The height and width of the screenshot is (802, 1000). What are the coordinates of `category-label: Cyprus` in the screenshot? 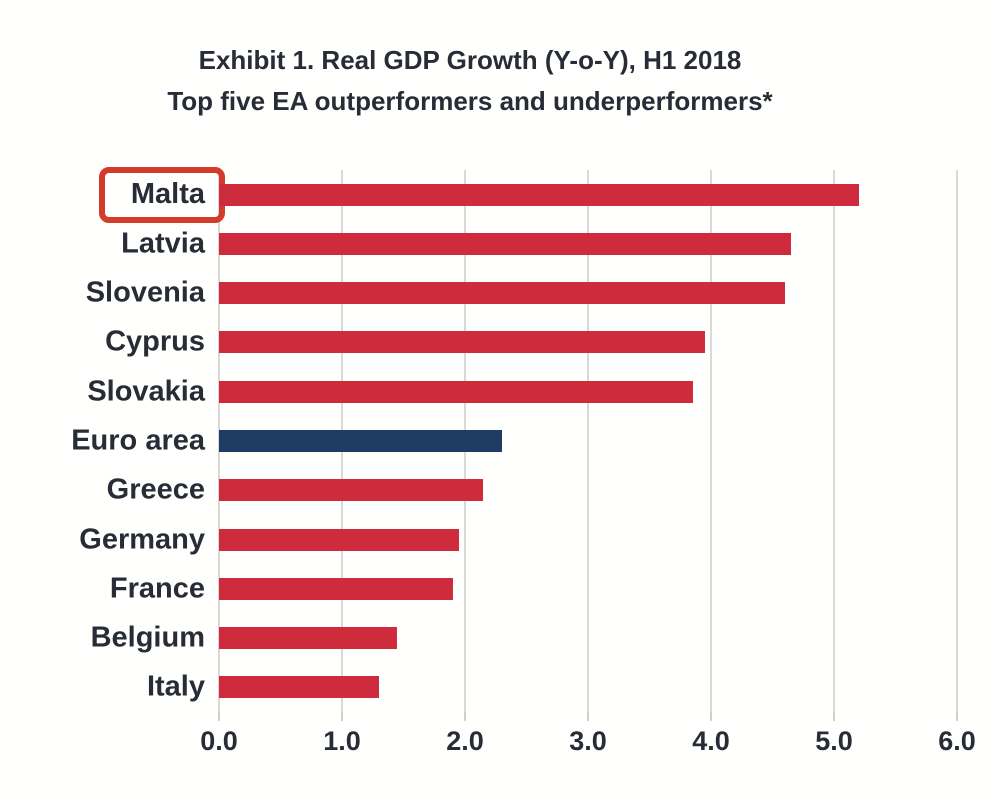 It's located at (155, 341).